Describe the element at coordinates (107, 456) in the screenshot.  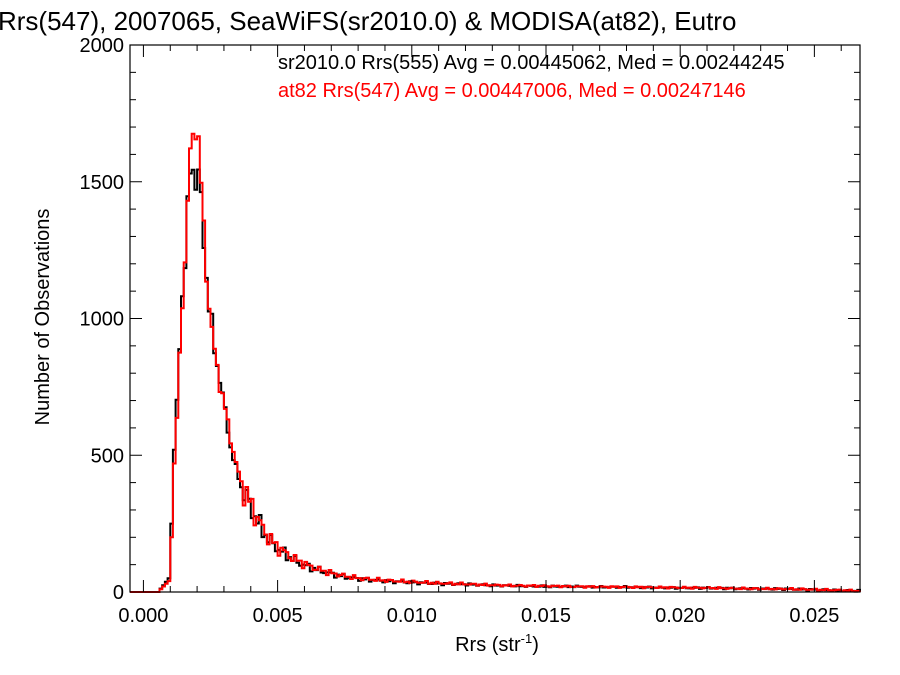
I see `y-tick-label: 500` at that location.